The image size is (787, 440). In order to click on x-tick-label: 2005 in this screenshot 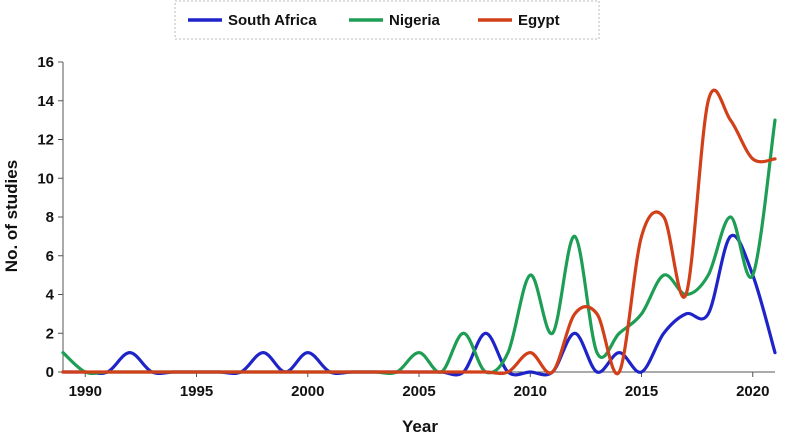, I will do `click(418, 391)`.